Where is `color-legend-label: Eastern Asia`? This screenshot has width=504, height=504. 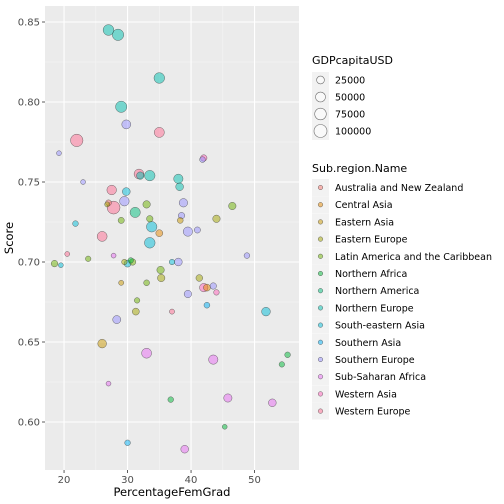
color-legend-label: Eastern Asia is located at coordinates (364, 222).